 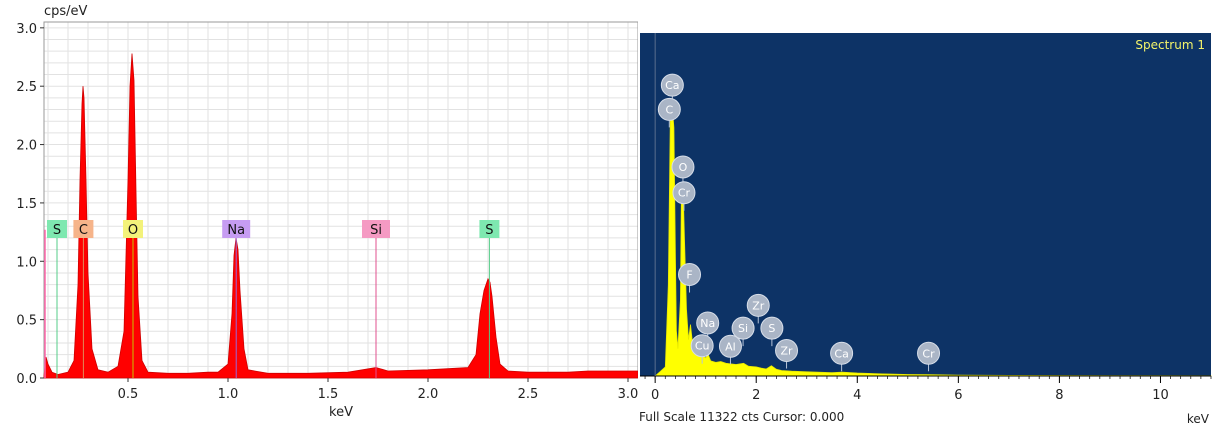 I want to click on peak-label: Cu, so click(x=702, y=346).